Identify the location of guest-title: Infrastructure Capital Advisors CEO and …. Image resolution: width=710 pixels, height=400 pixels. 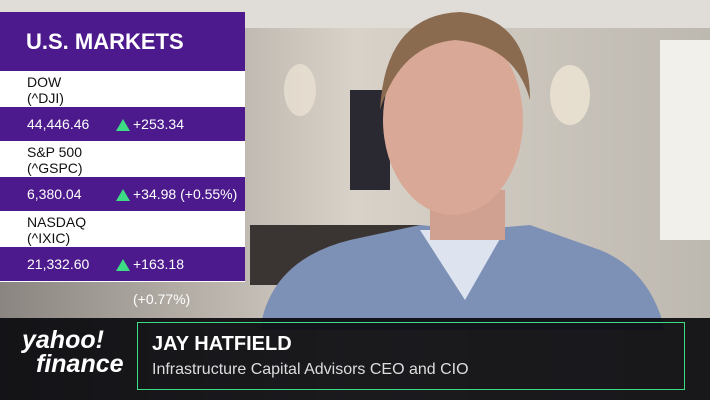
(310, 369).